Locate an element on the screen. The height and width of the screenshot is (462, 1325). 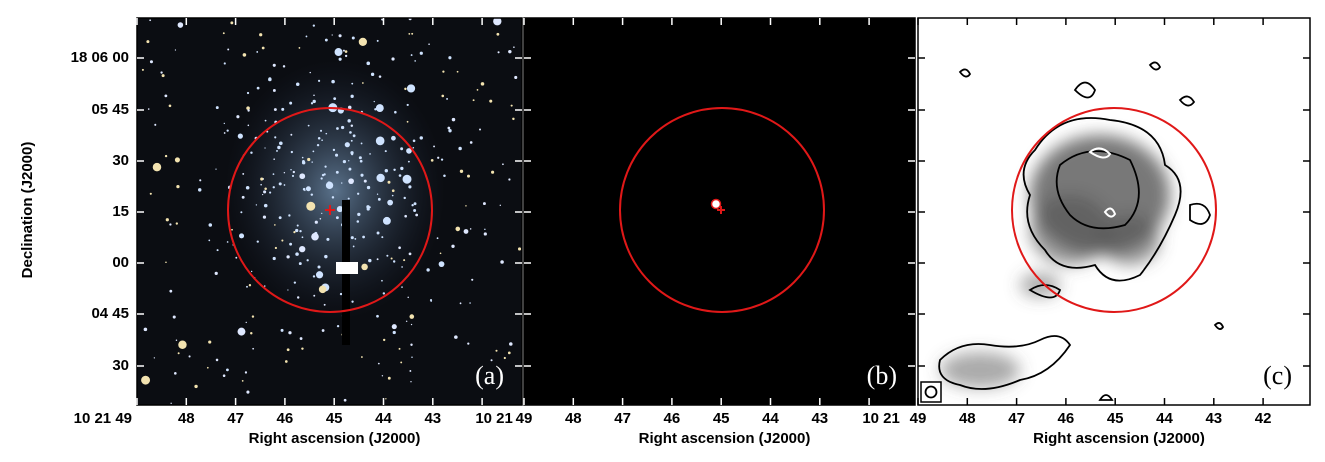
x-tick-label: 10 21 is located at coordinates (881, 418).